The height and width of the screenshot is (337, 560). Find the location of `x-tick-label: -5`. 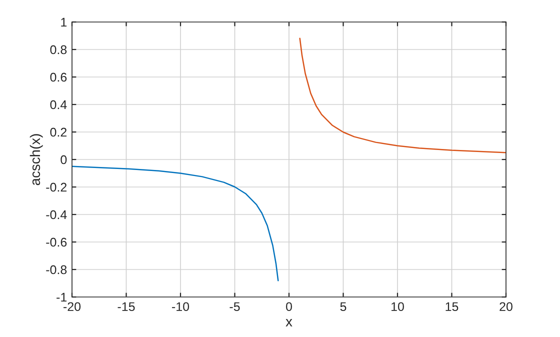

x-tick-label: -5 is located at coordinates (235, 307).